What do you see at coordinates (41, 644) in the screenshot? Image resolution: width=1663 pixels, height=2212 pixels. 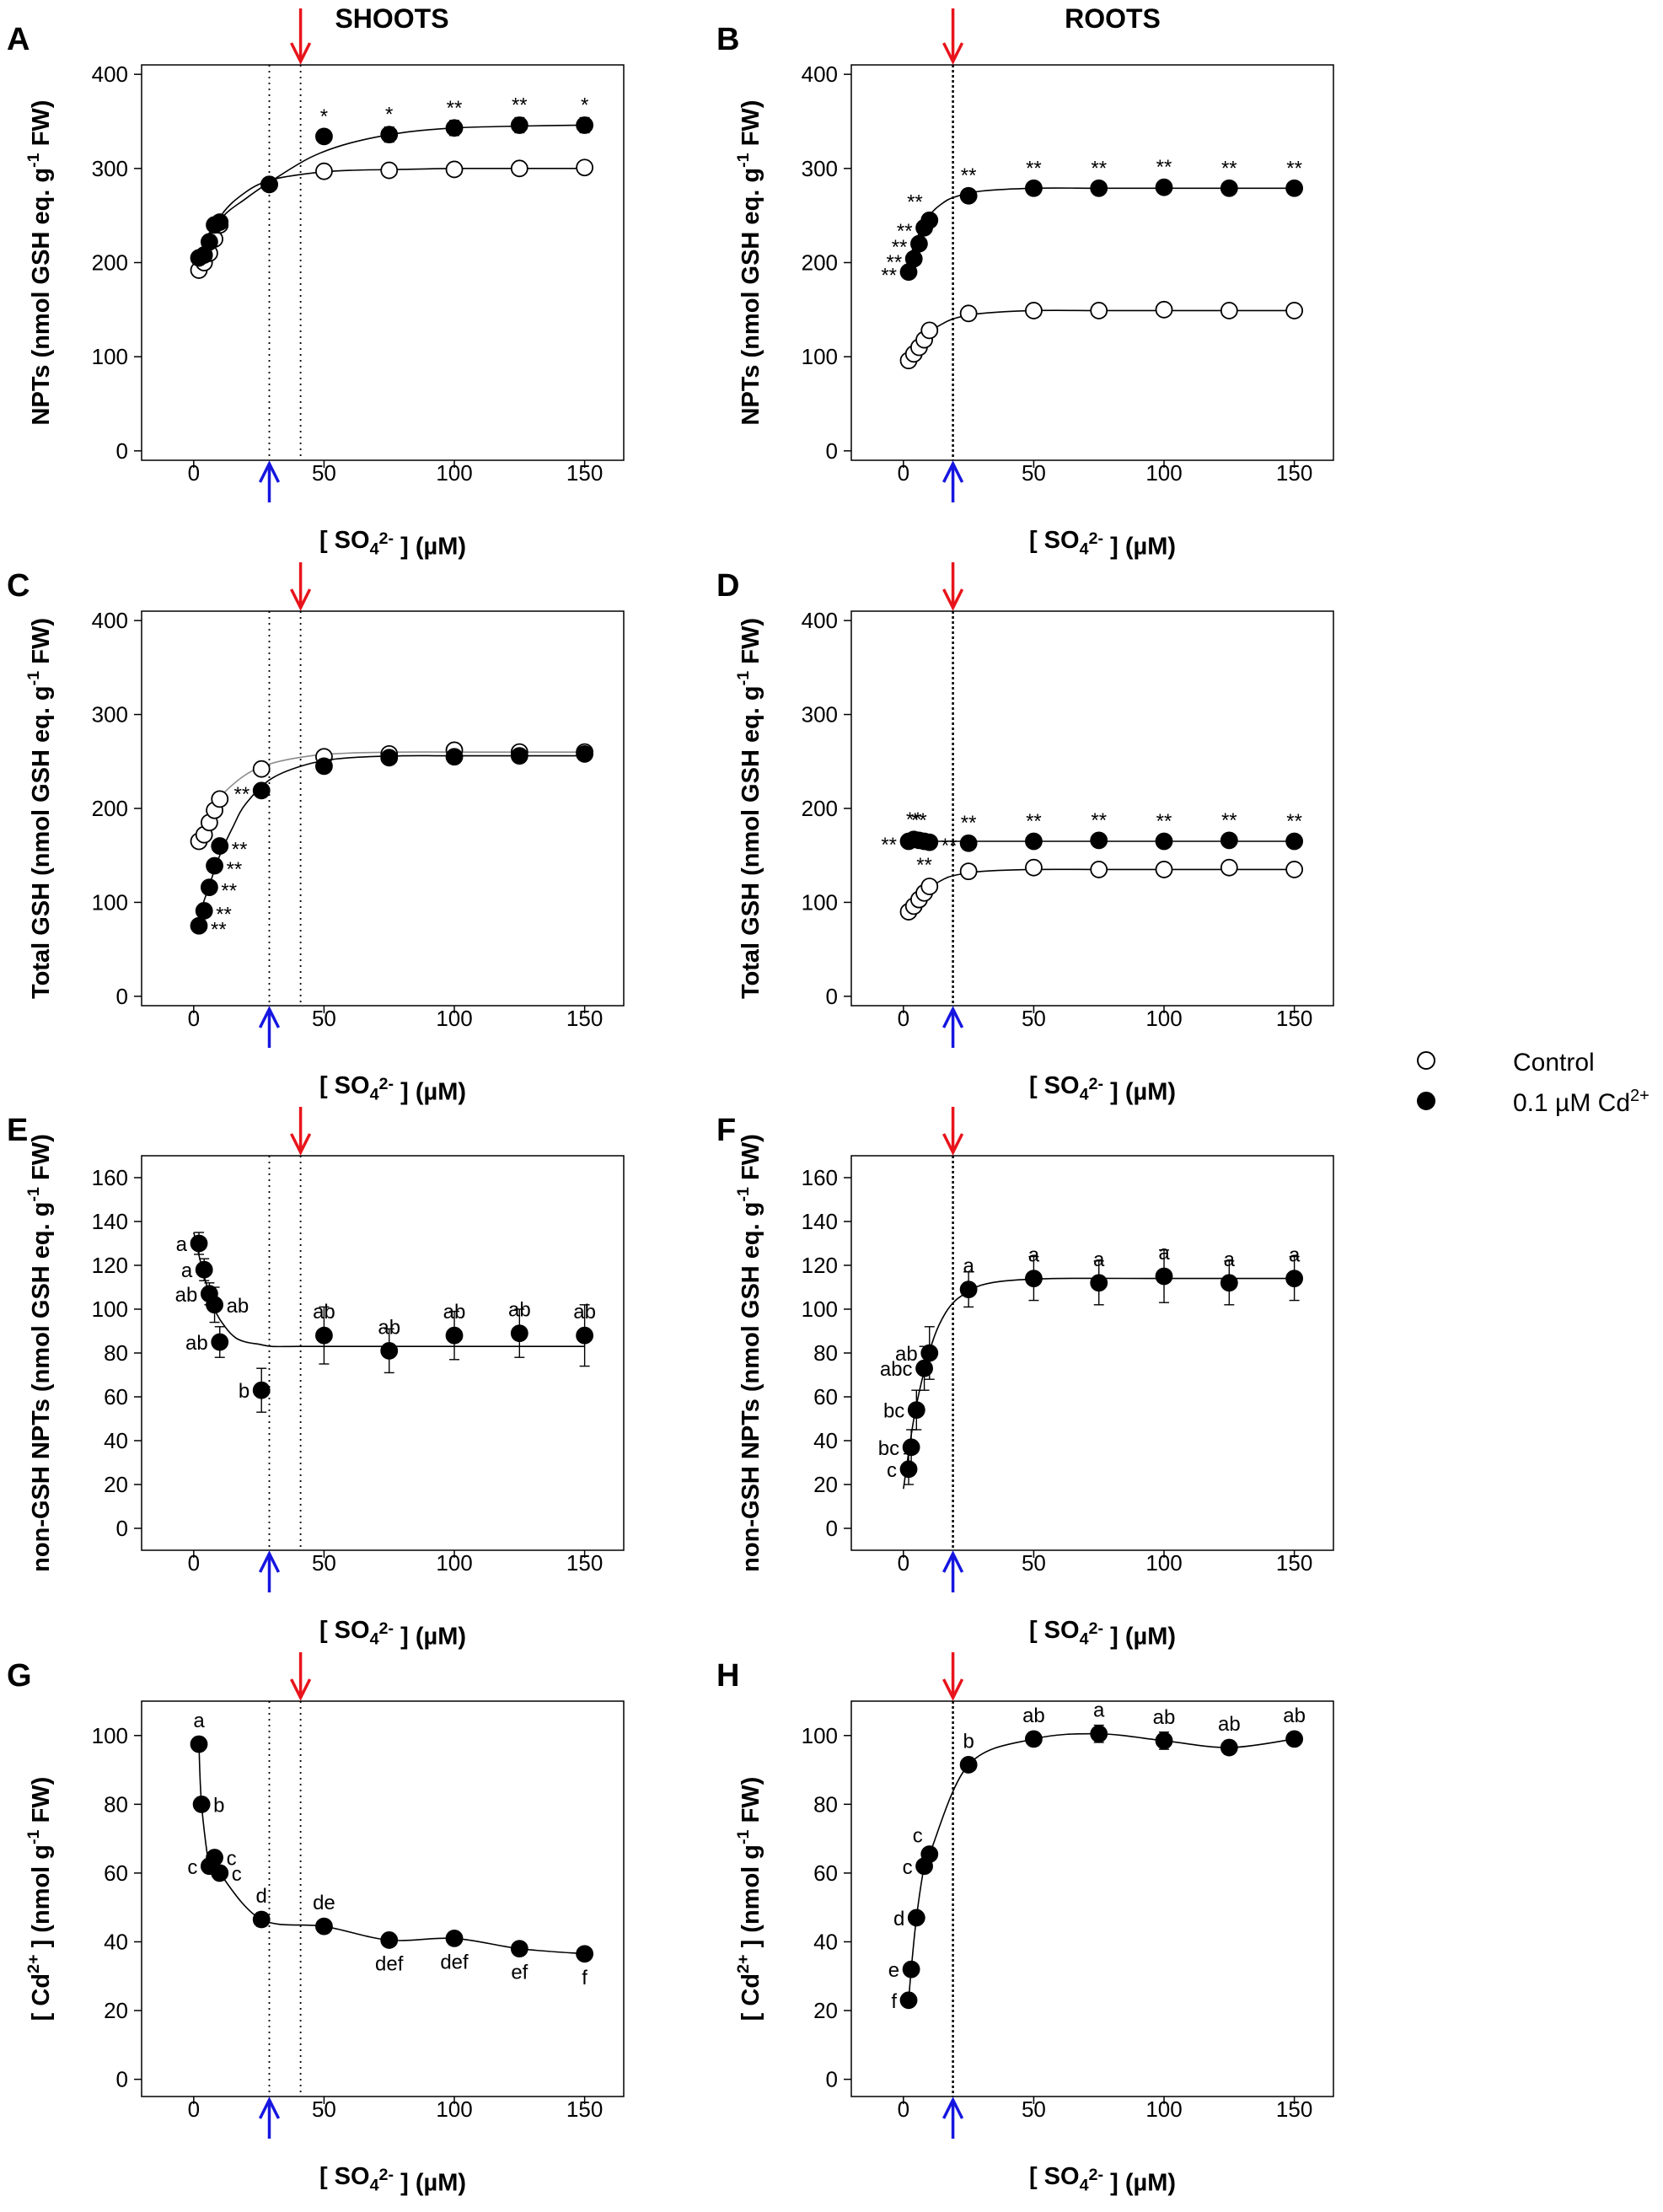 I see `y-axis-label-part: FW)` at bounding box center [41, 644].